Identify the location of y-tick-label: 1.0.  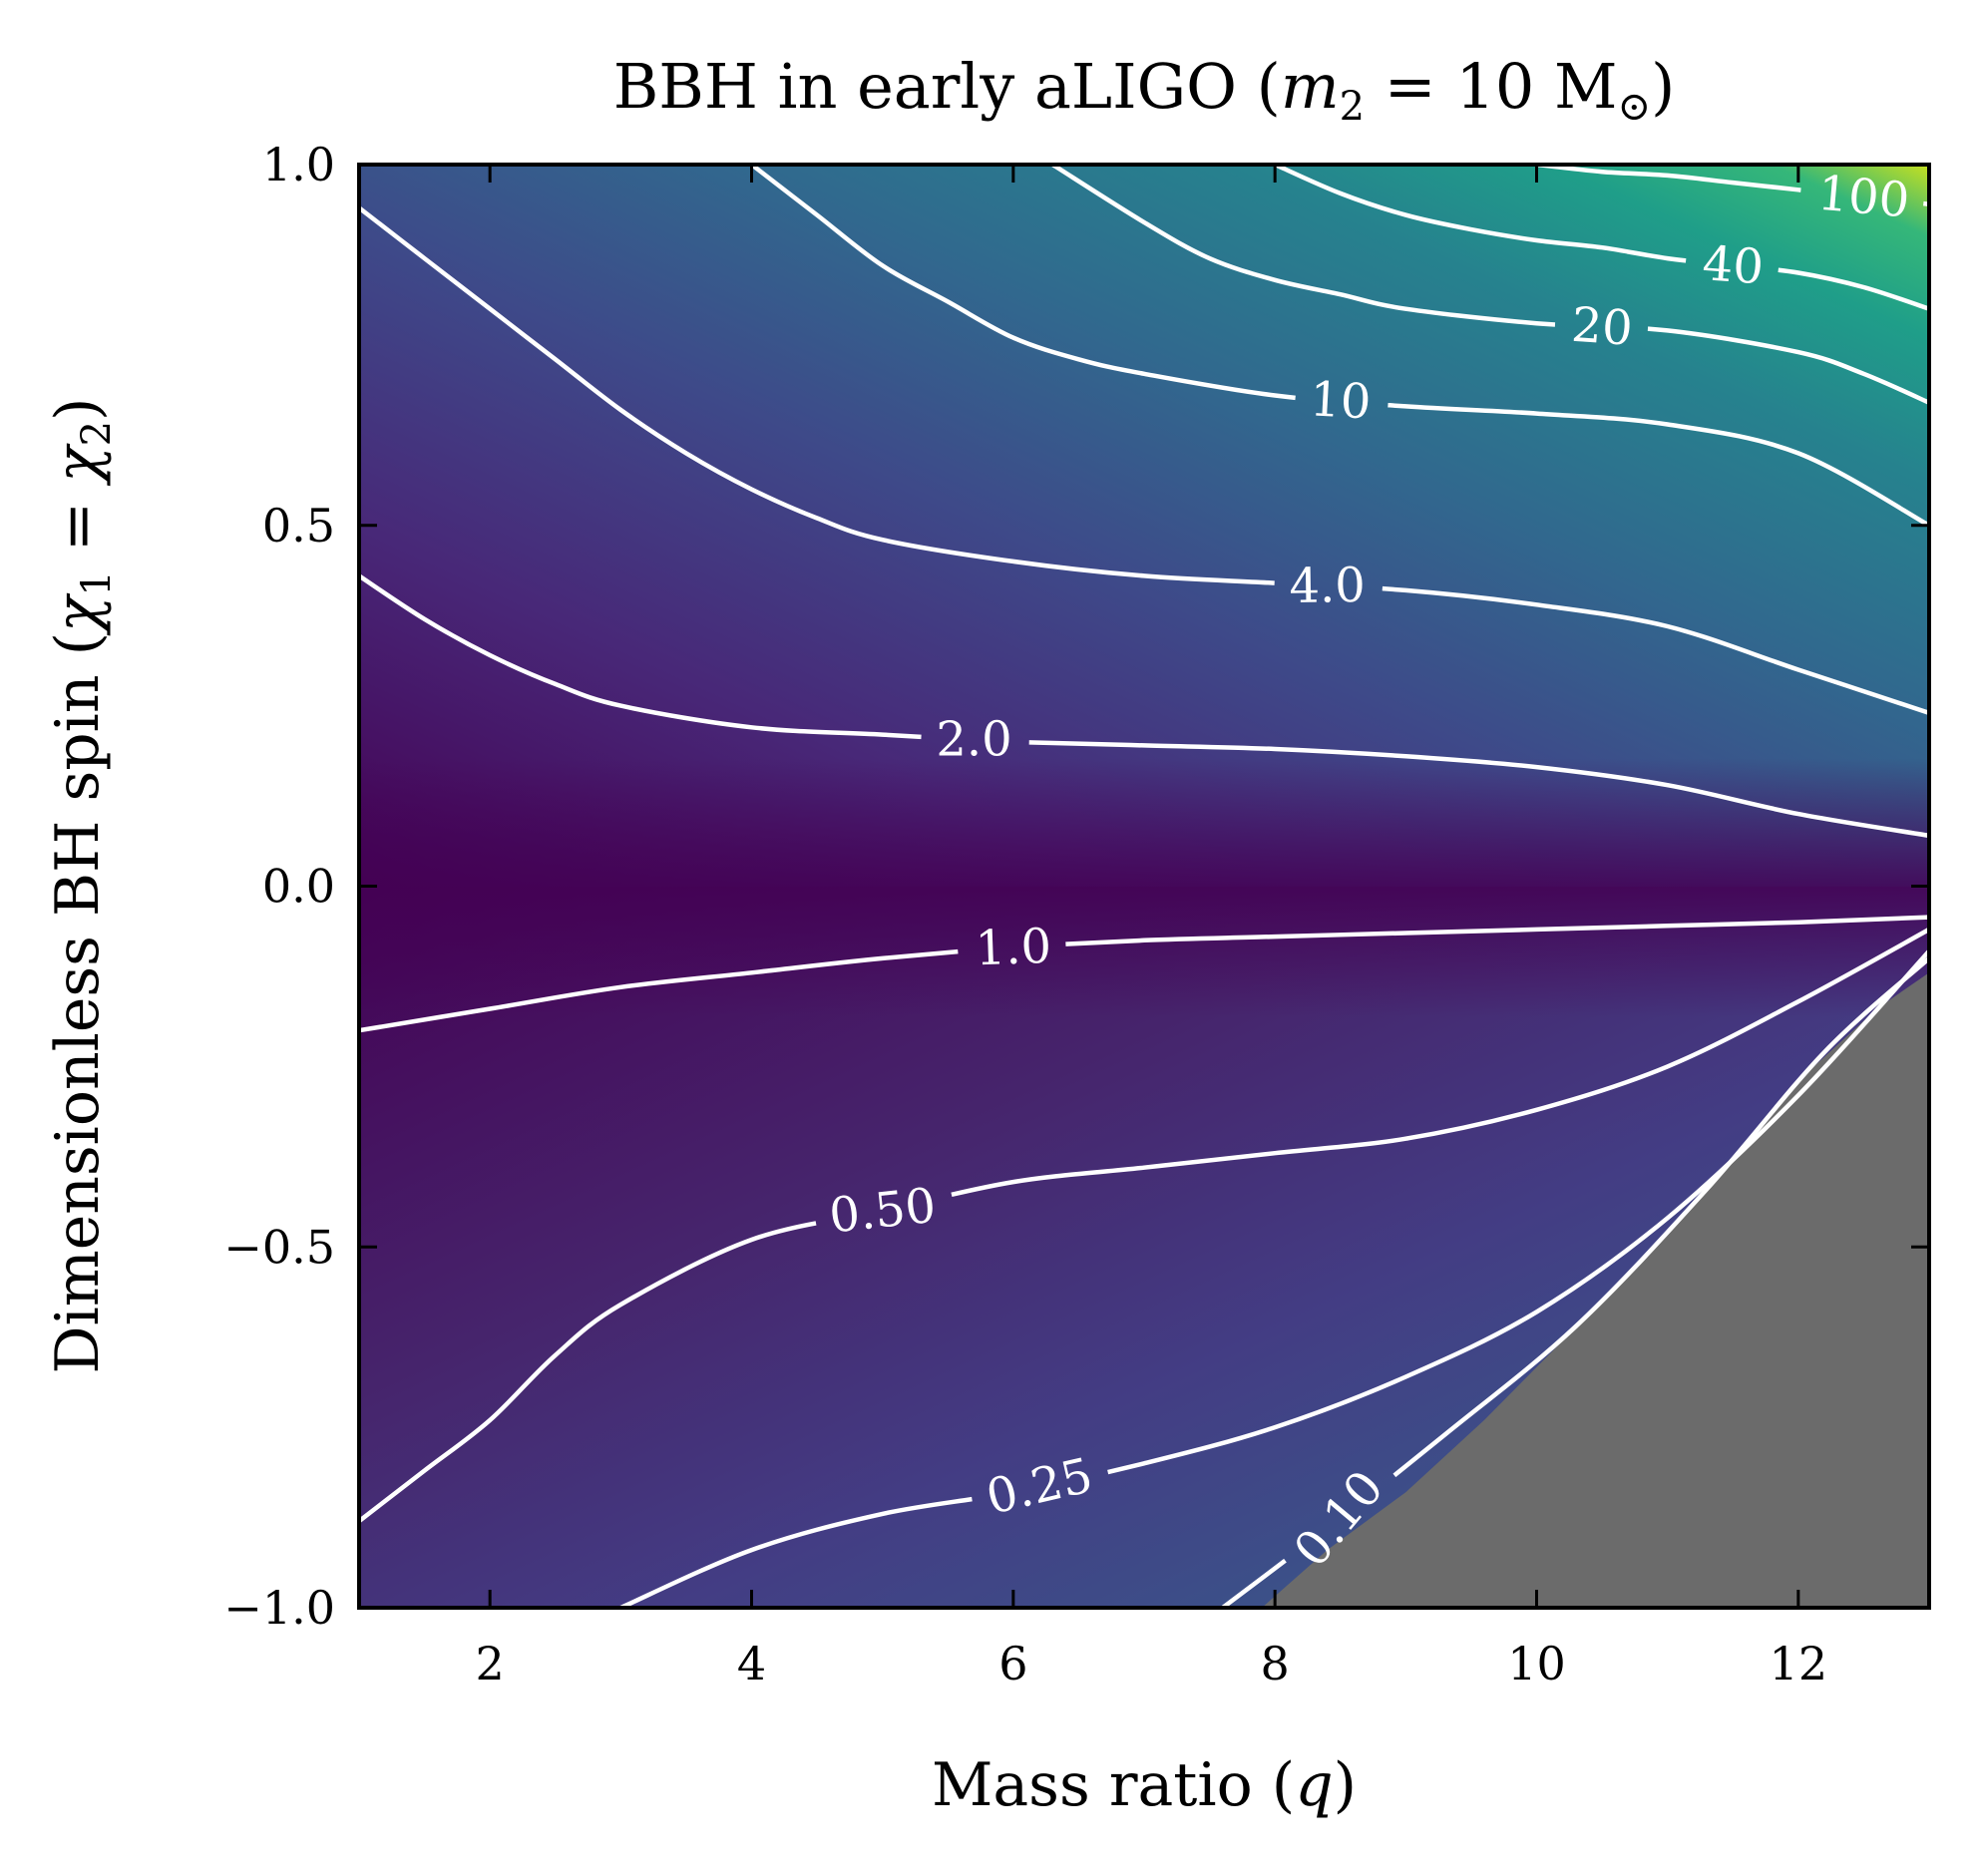
(298, 164).